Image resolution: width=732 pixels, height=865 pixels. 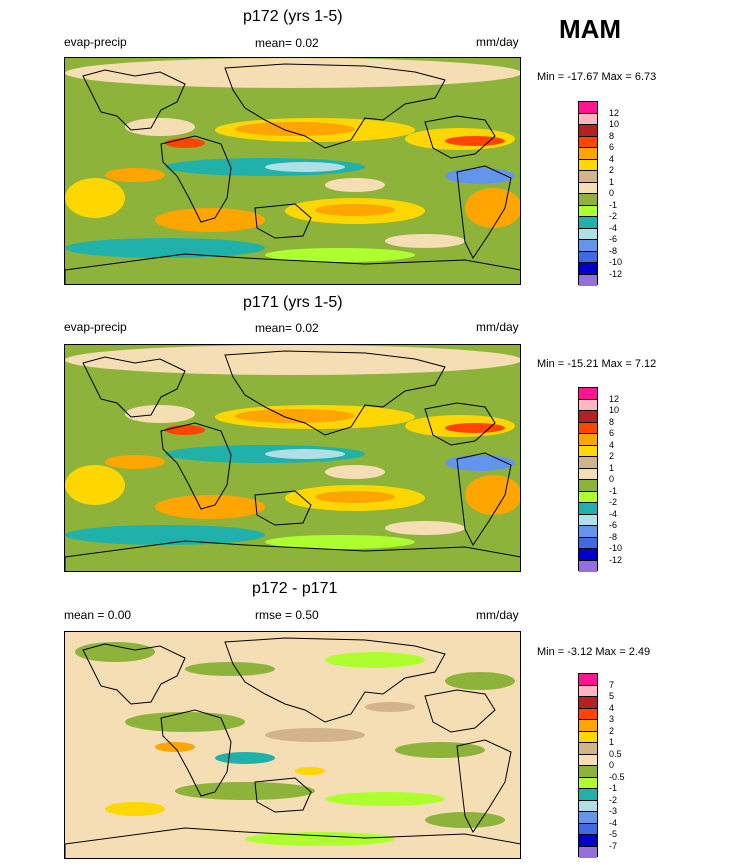 What do you see at coordinates (613, 811) in the screenshot?
I see `colorbar-tick-label: -3` at bounding box center [613, 811].